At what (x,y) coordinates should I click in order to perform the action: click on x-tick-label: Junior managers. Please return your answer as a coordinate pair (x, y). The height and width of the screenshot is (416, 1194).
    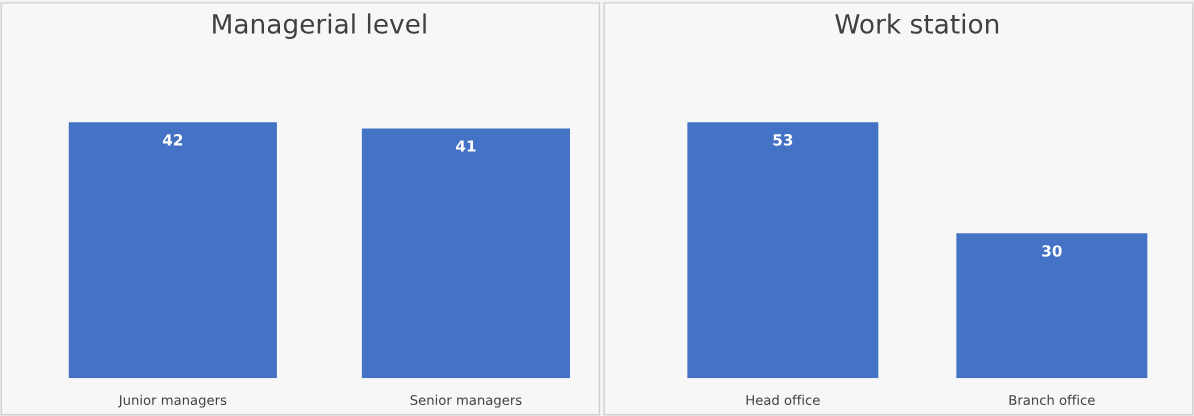
    Looking at the image, I should click on (172, 401).